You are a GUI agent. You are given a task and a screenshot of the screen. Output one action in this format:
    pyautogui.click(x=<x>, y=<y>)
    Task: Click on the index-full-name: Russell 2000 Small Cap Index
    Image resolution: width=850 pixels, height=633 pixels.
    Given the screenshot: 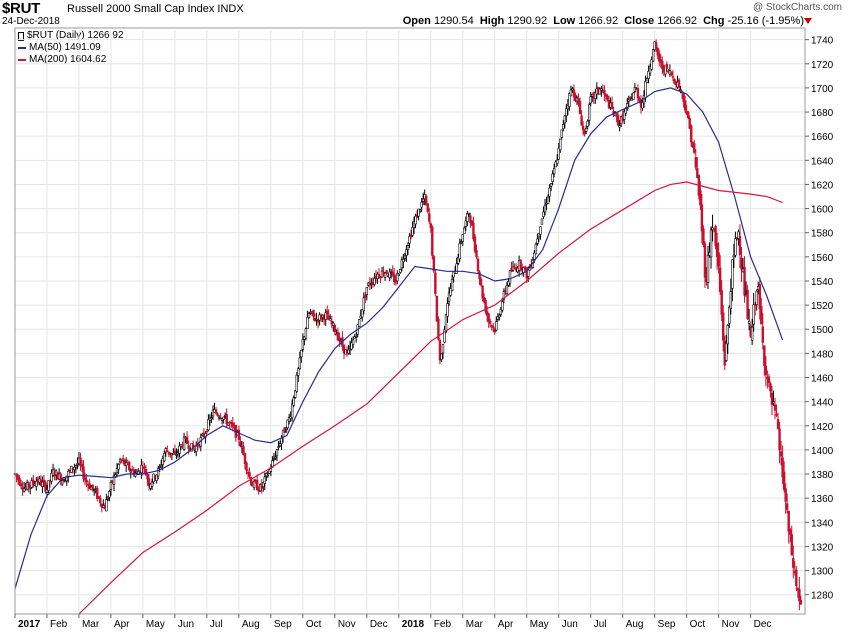 What is the action you would take?
    pyautogui.click(x=141, y=9)
    